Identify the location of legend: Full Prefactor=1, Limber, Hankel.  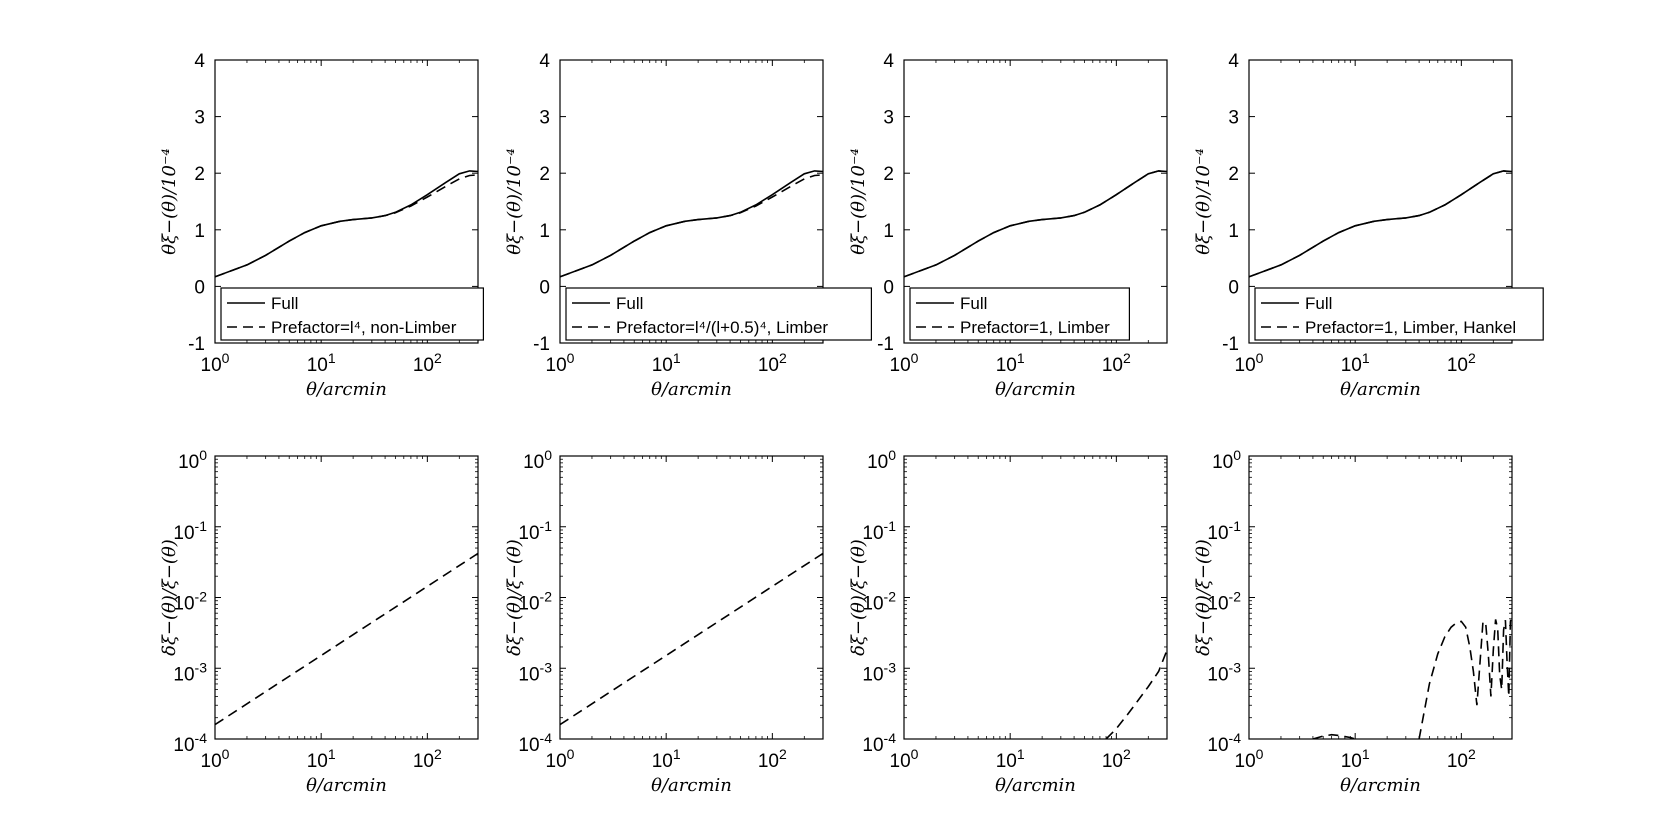
(1399, 314).